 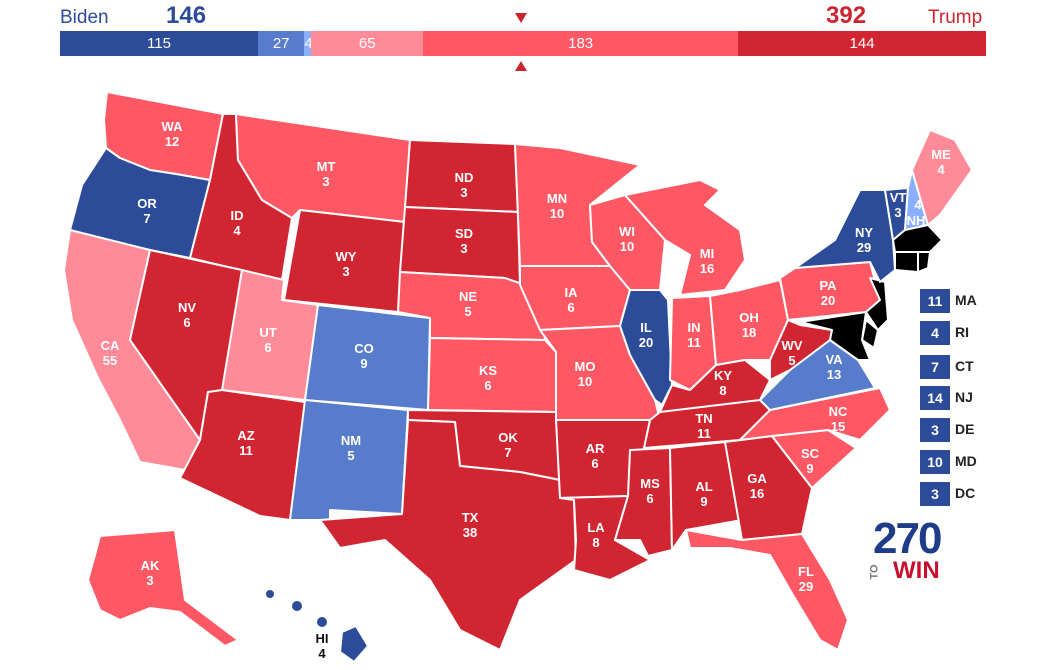 I want to click on label-va: VA 13, so click(x=834, y=367).